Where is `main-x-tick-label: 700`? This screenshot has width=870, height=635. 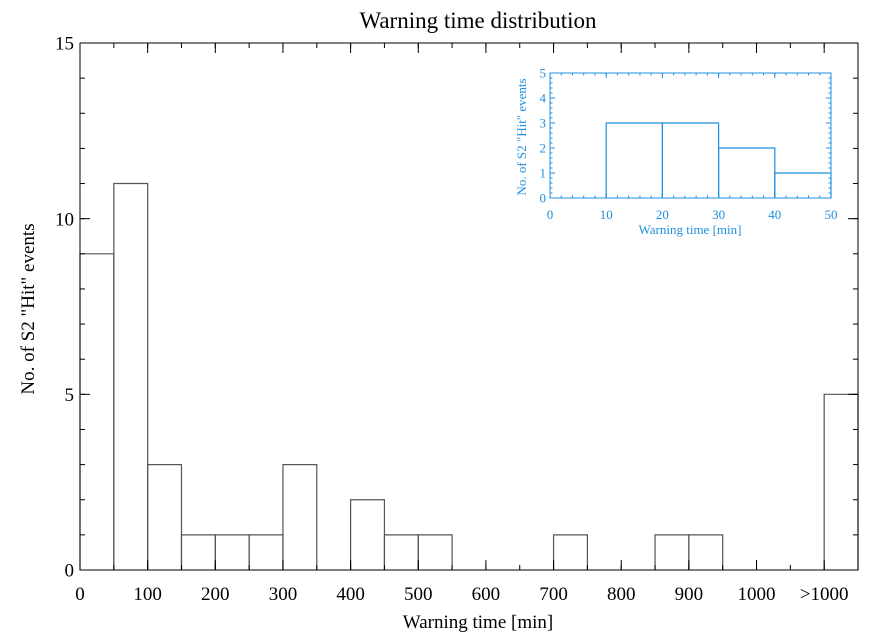
main-x-tick-label: 700 is located at coordinates (553, 594).